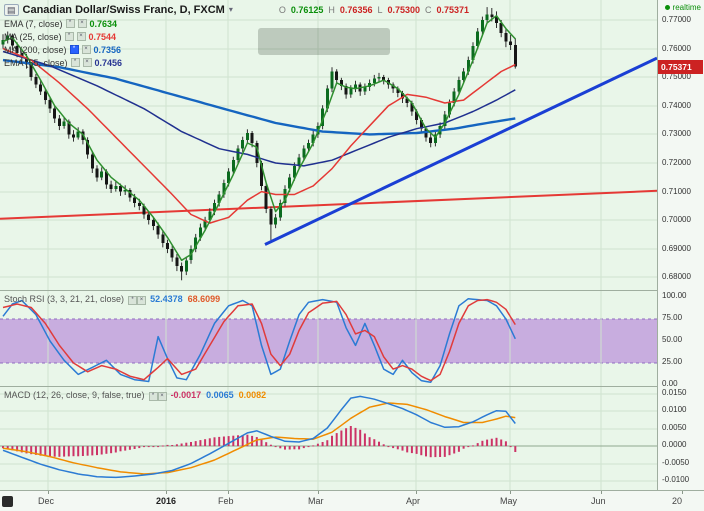 The image size is (704, 511). What do you see at coordinates (166, 299) in the screenshot?
I see `indicator-value: 52.4378` at bounding box center [166, 299].